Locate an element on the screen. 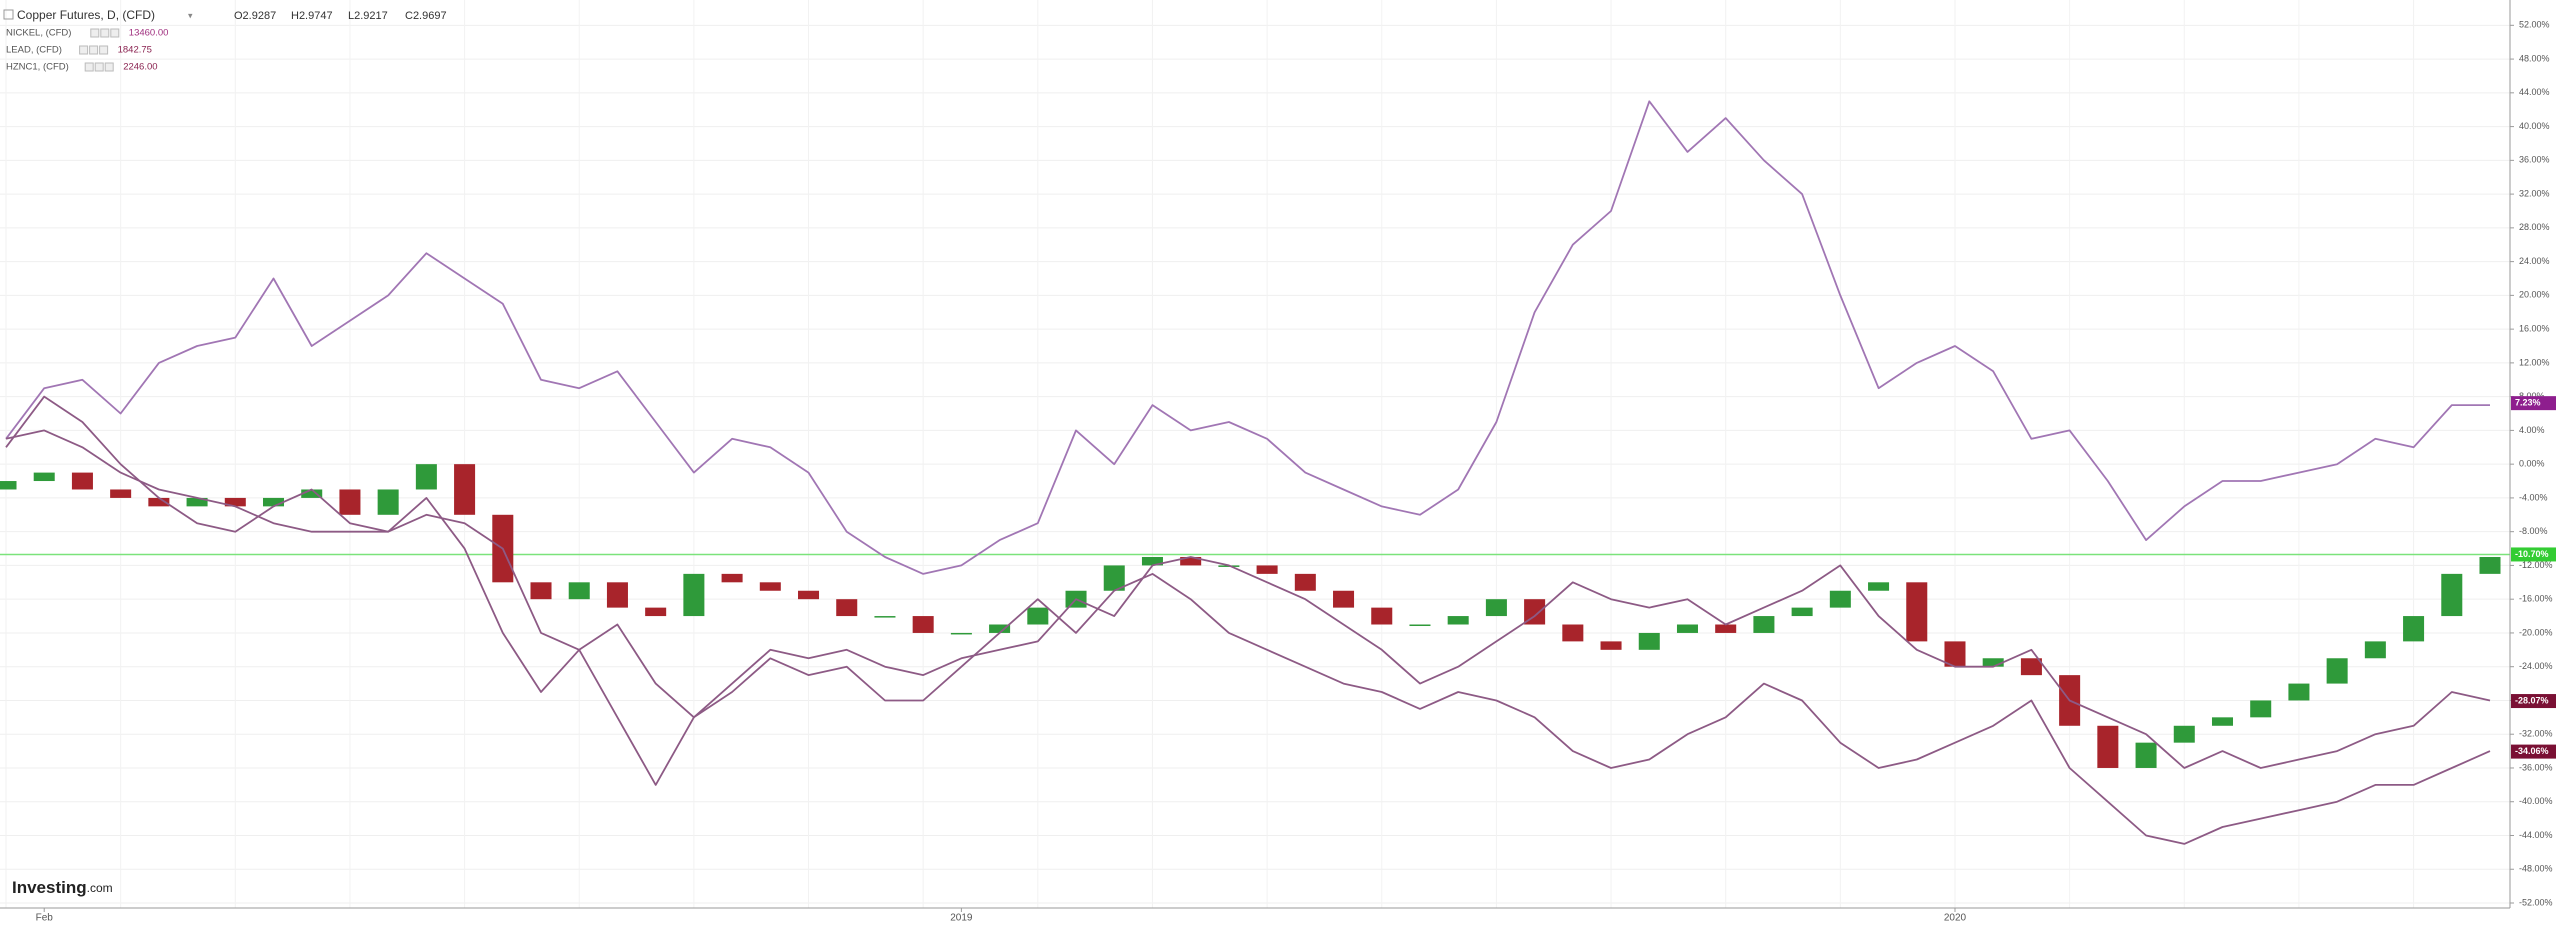  y-tick-label: 28.00% is located at coordinates (2534, 227).